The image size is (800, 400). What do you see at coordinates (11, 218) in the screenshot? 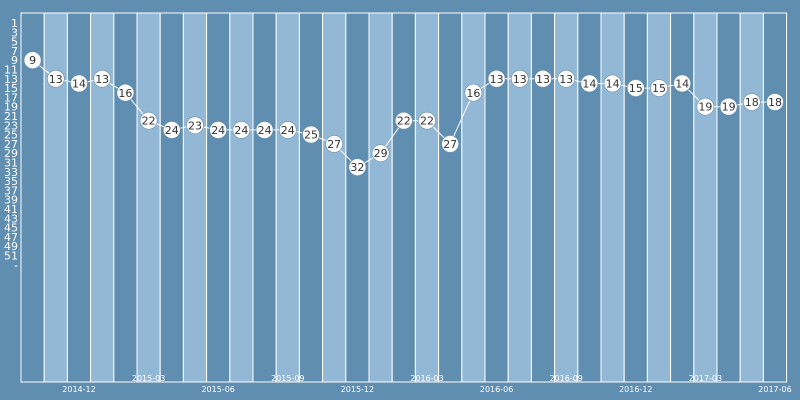
I see `y-tick-label: 43` at bounding box center [11, 218].